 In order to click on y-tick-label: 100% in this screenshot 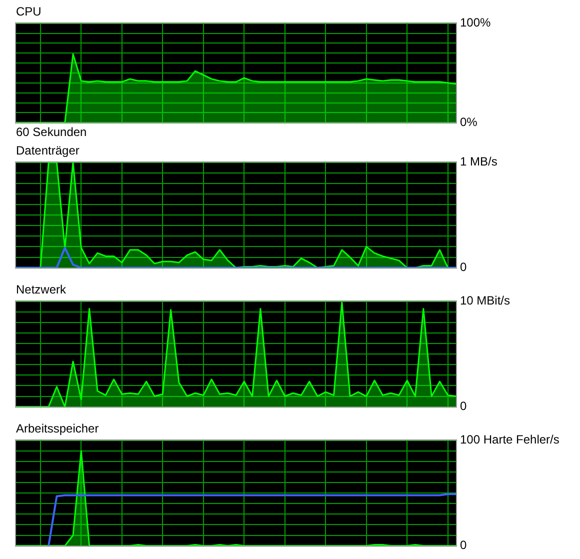, I will do `click(476, 23)`.